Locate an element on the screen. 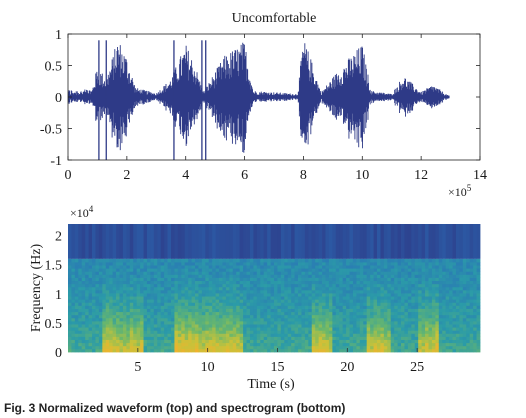  spectrogram-x-tick-label: 15 is located at coordinates (277, 367).